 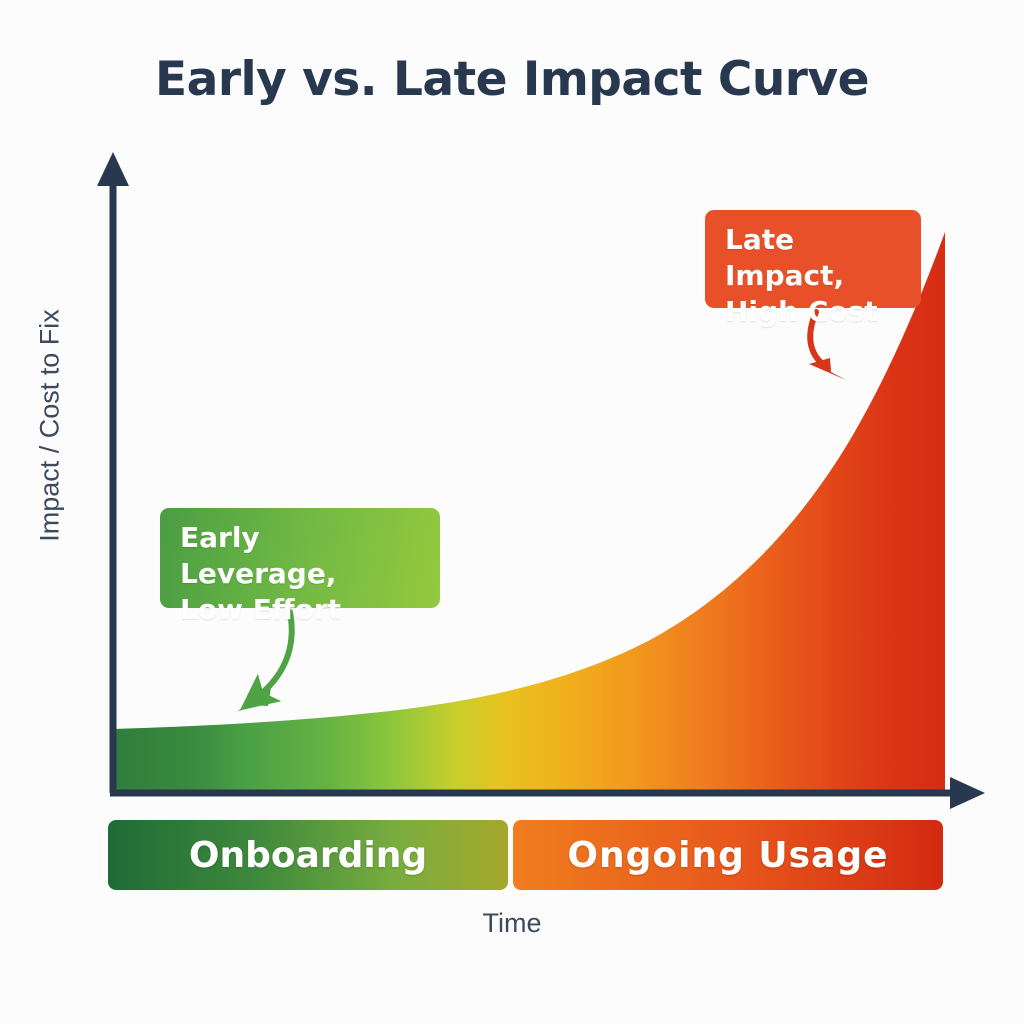 I want to click on y-axis-arrow-icon, so click(x=113, y=169).